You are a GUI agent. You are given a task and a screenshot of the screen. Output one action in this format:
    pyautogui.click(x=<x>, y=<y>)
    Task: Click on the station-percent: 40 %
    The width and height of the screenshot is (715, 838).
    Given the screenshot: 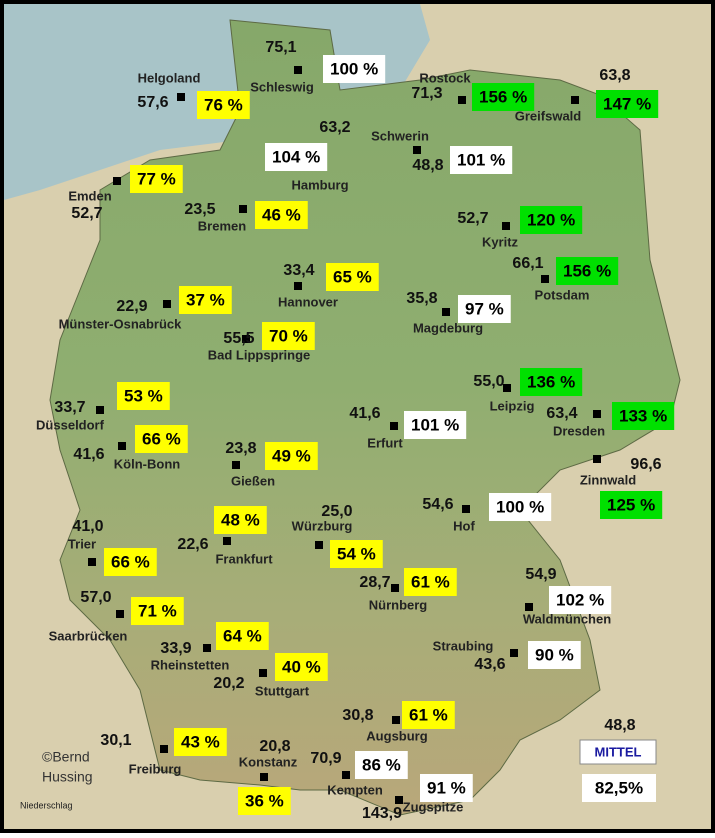 What is the action you would take?
    pyautogui.click(x=301, y=666)
    